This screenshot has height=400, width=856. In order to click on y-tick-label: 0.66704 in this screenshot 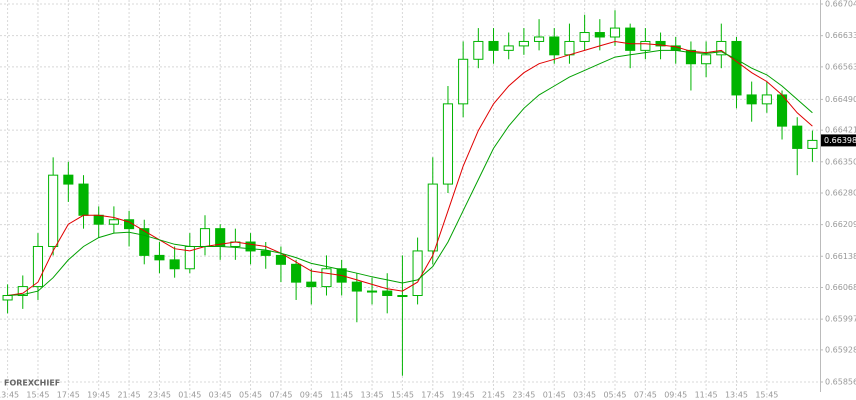, I will do `click(840, 4)`.